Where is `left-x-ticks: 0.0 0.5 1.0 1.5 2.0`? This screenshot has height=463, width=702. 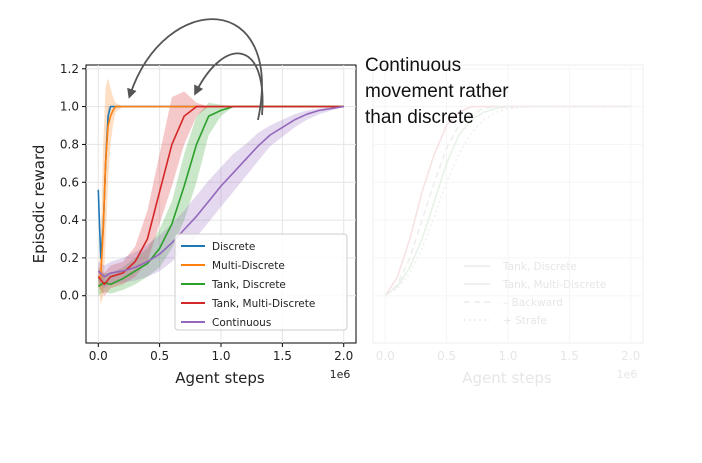 left-x-ticks: 0.0 0.5 1.0 1.5 2.0 is located at coordinates (221, 353).